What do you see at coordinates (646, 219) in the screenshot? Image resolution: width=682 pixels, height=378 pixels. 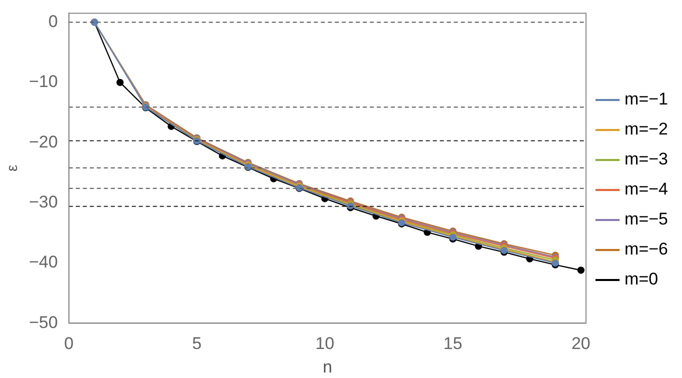 I see `legend-label: m=−5` at bounding box center [646, 219].